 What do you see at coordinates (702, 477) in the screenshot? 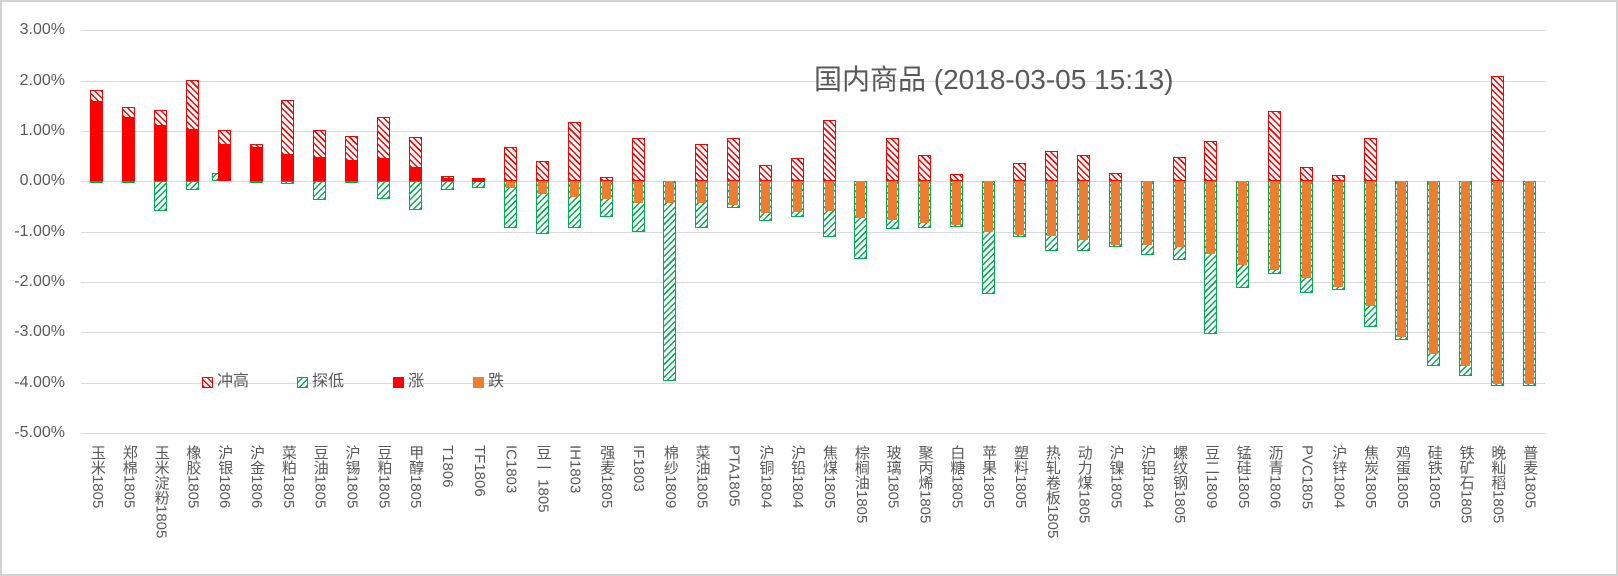
I see `x-axis-category-label: 菜油1805` at bounding box center [702, 477].